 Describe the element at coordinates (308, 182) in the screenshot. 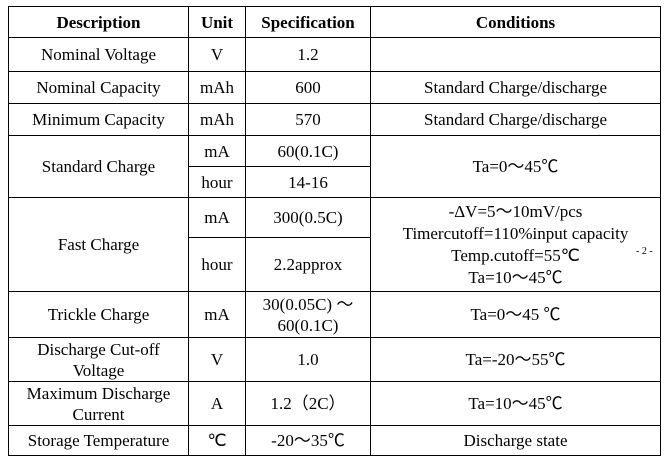

I see `cell: 14-16` at that location.